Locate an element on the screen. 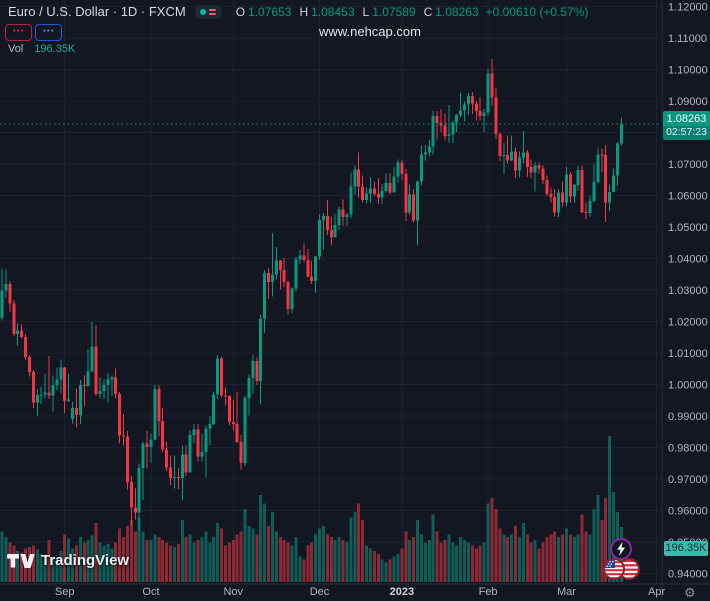  price-tick-label: 0.96000 is located at coordinates (688, 512).